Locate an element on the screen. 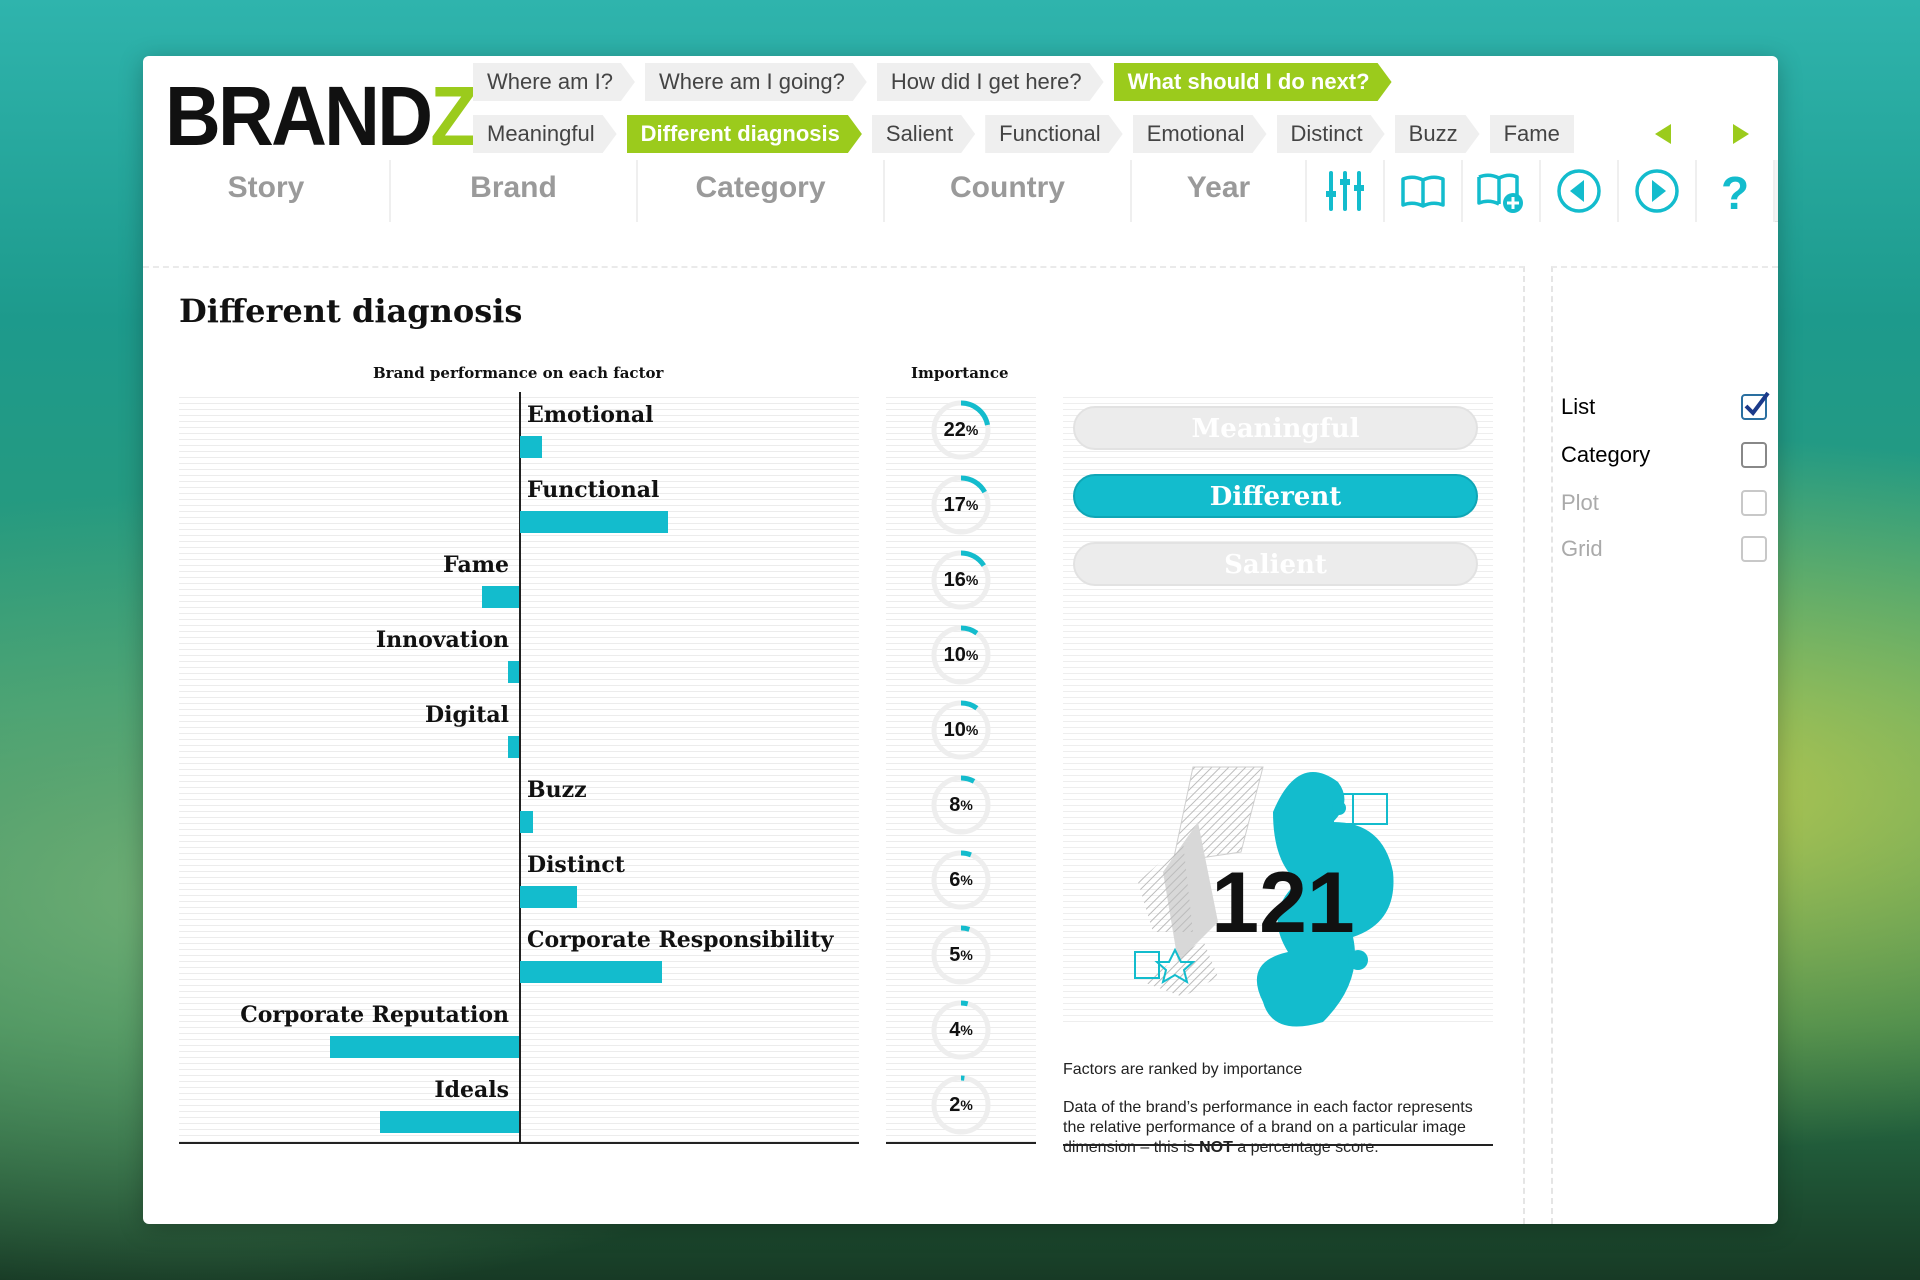 This screenshot has width=1920, height=1280. importance-donut: 5% is located at coordinates (961, 955).